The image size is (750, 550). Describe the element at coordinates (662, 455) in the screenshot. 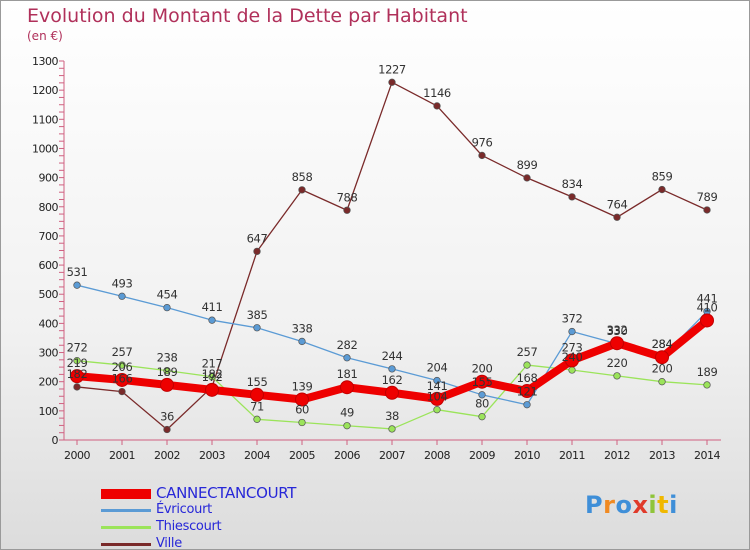

I see `x-tick-label: 2013` at that location.